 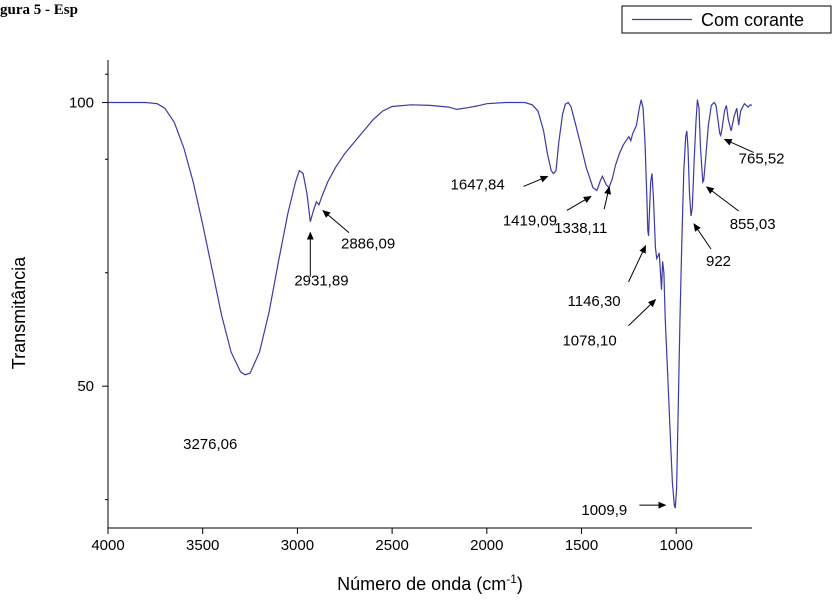 What do you see at coordinates (589, 341) in the screenshot?
I see `peak-annotation-label: 1078,10` at bounding box center [589, 341].